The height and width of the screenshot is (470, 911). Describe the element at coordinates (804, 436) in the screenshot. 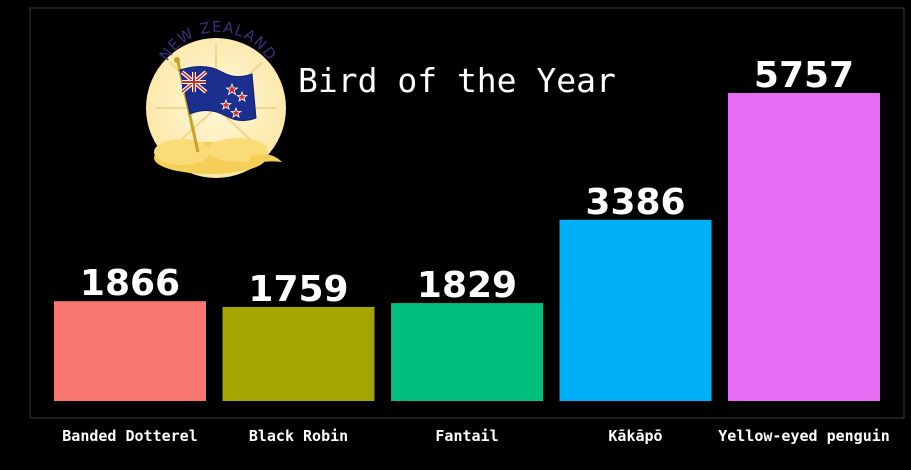

I see `category-label: Yellow-eyed penguin` at that location.